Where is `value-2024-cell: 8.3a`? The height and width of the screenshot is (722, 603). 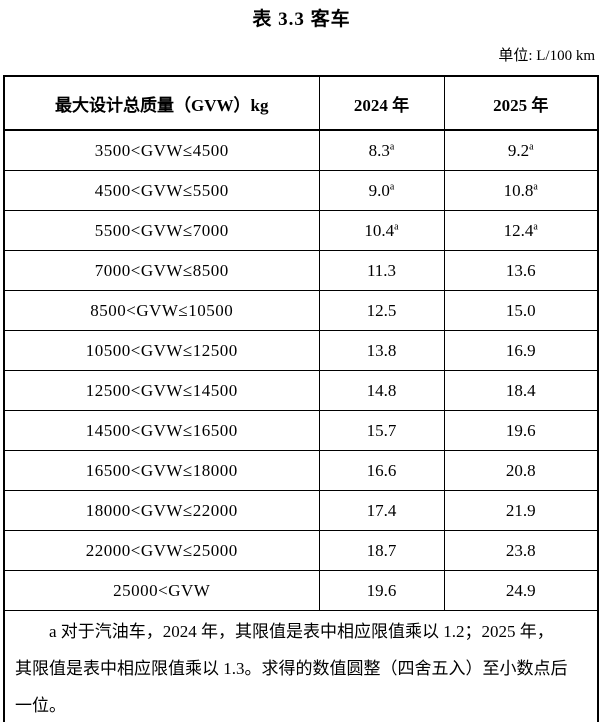
value-2024-cell: 8.3a is located at coordinates (381, 150).